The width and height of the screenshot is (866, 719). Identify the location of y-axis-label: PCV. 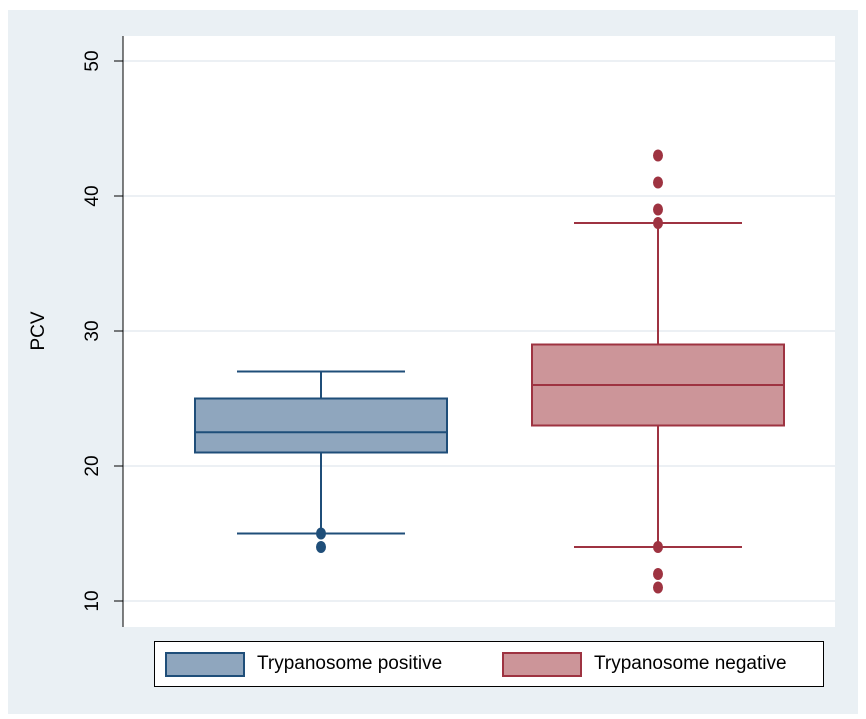
(38, 330).